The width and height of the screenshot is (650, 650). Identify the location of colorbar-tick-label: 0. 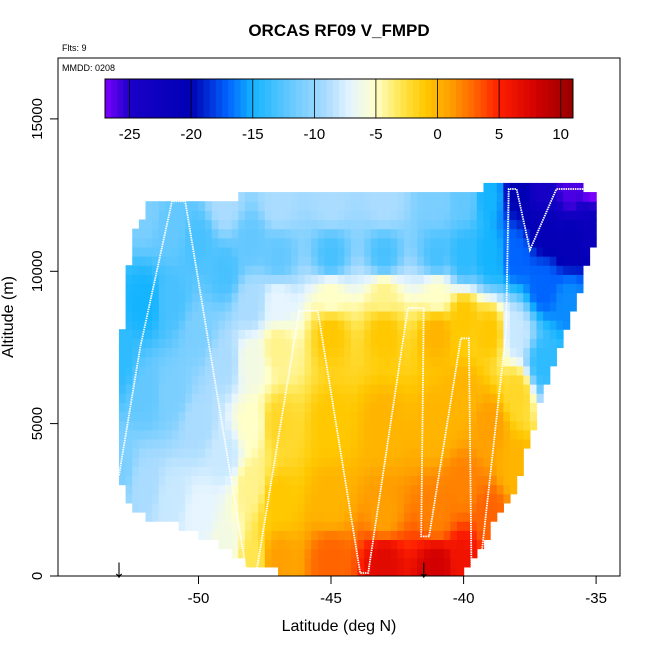
(437, 134).